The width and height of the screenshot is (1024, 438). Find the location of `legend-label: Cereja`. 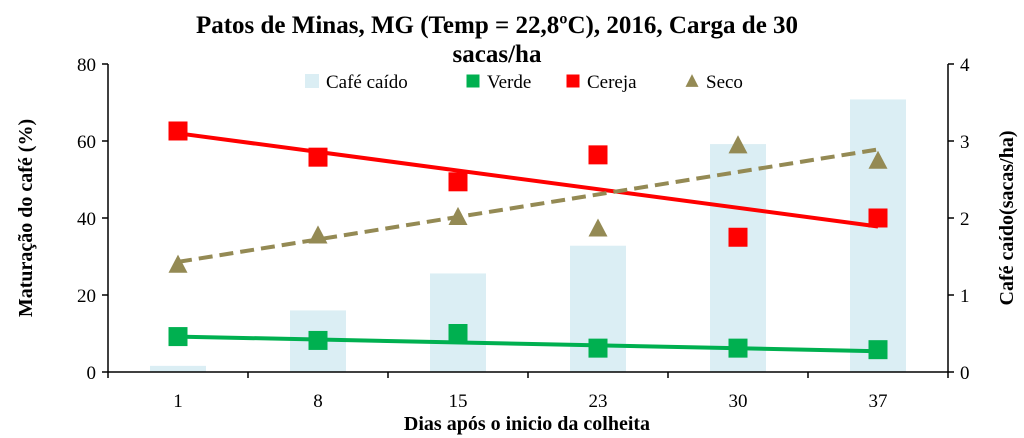

legend-label: Cereja is located at coordinates (612, 82).